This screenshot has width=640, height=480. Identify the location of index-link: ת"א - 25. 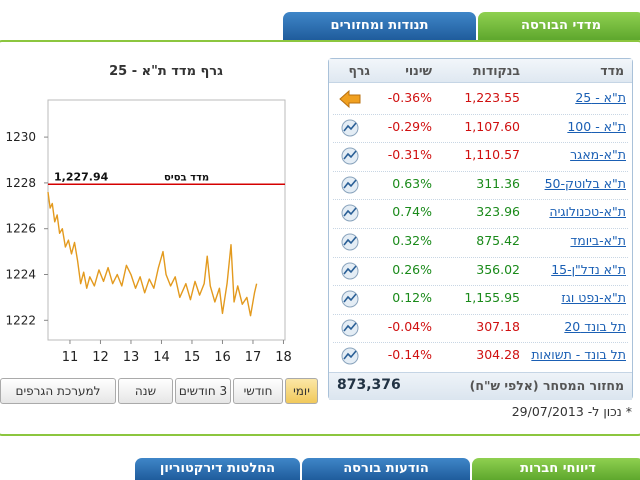
(600, 97).